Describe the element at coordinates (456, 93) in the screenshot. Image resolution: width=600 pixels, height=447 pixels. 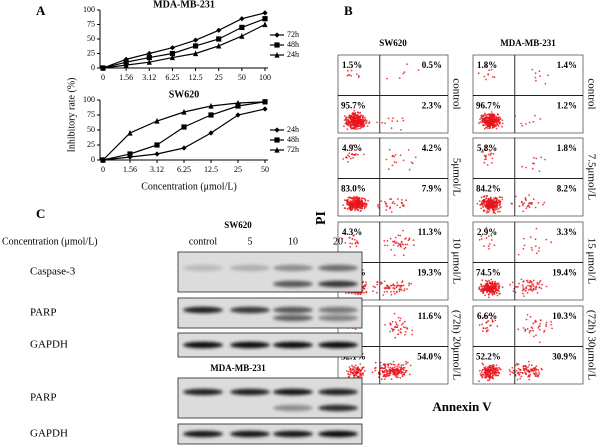
I see `condition-label: control` at that location.